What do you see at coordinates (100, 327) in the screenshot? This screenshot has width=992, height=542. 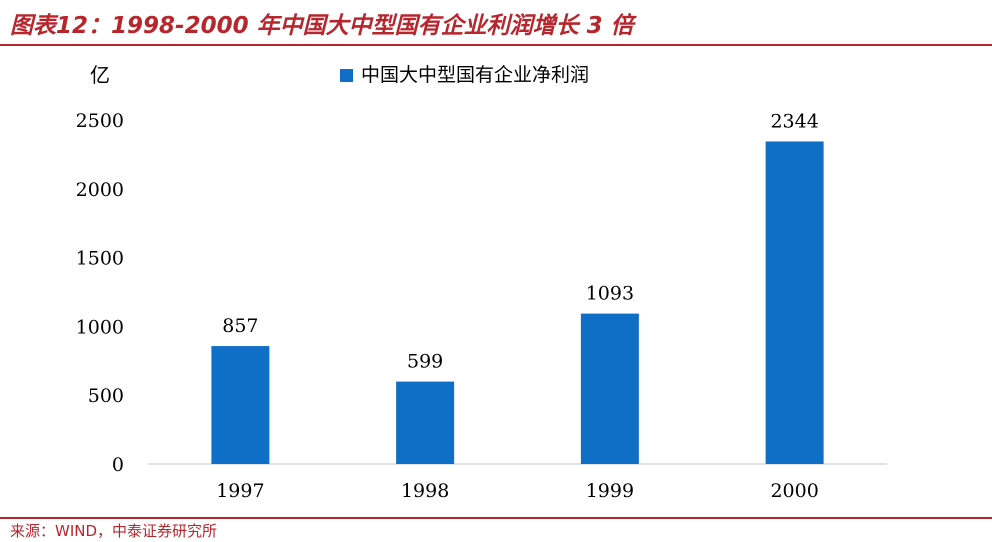 I see `y-tick-label: 1000` at bounding box center [100, 327].